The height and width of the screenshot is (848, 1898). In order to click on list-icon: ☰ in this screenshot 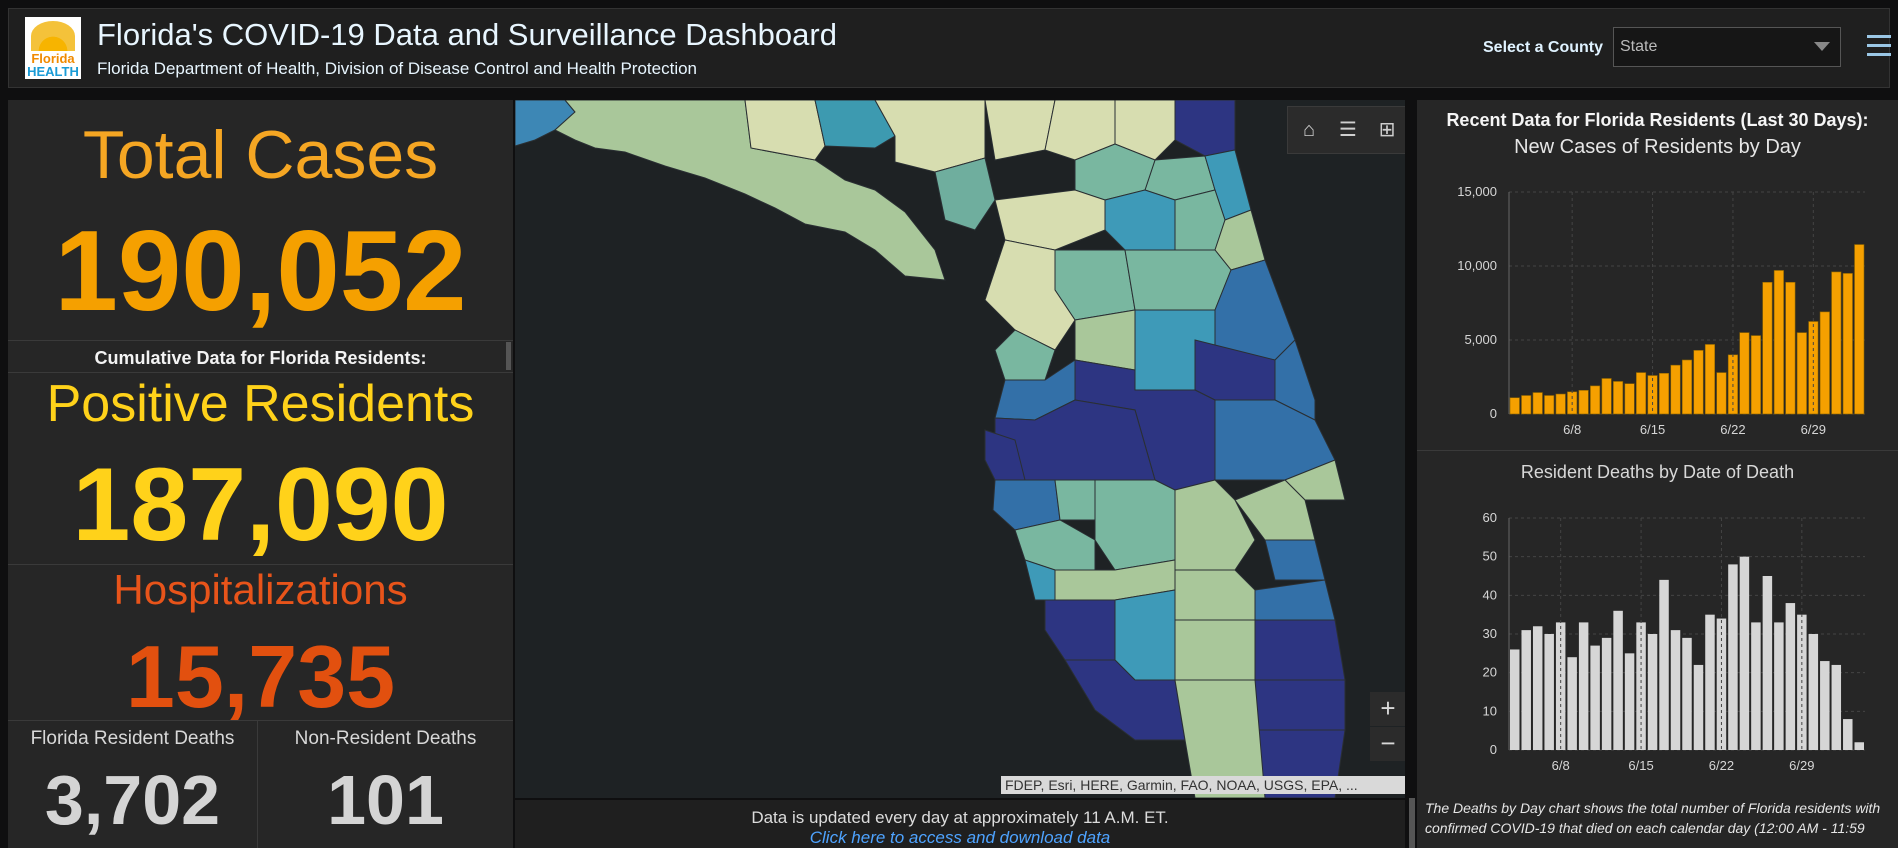, I will do `click(1348, 130)`.